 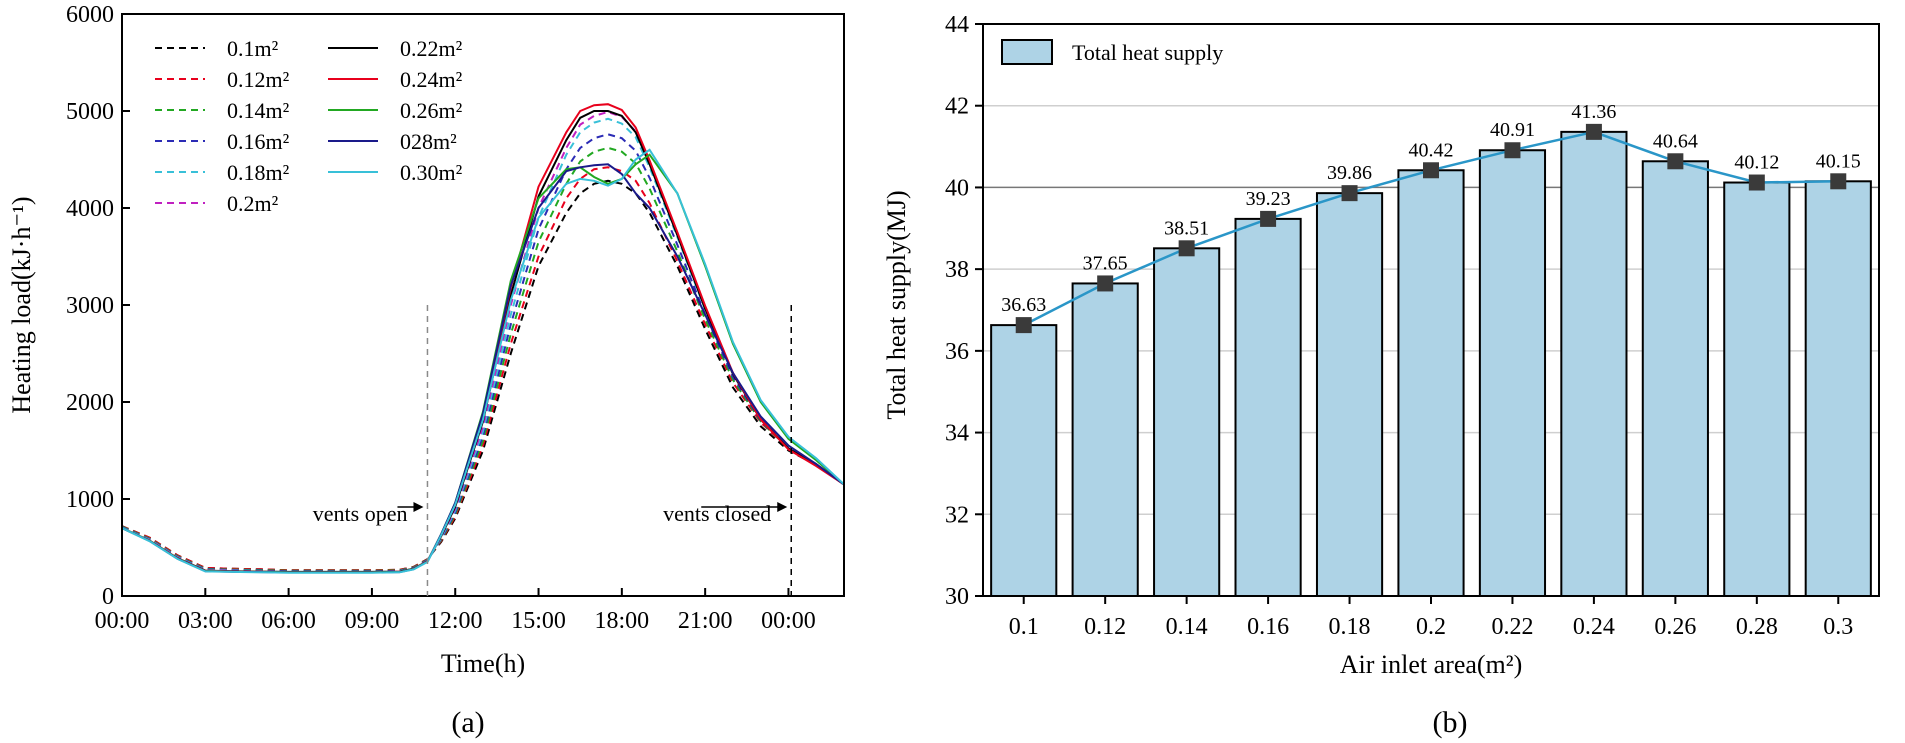 I want to click on panel-b-y-axis-title: Total heat supply(MJ), so click(x=896, y=304).